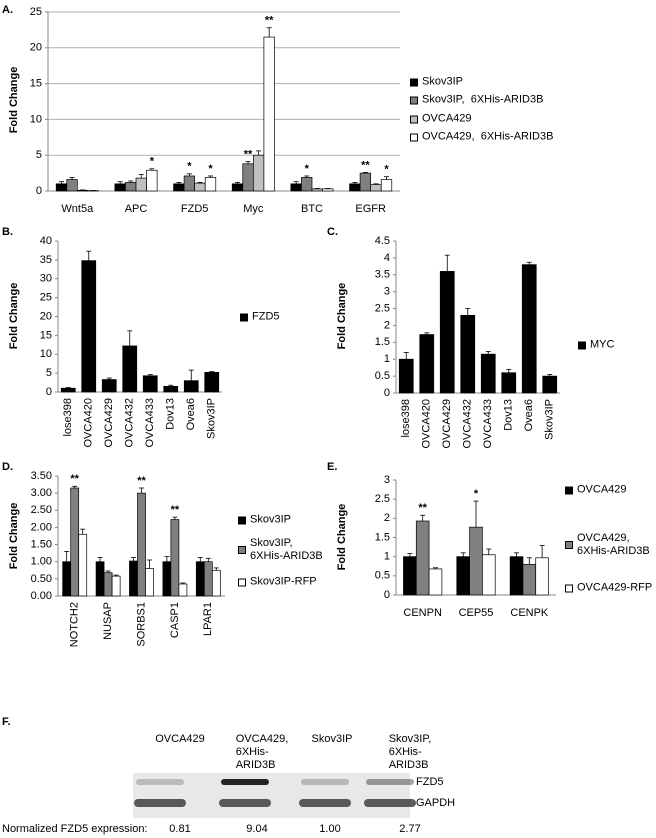  What do you see at coordinates (260, 317) in the screenshot?
I see `legend-entry: FZD5` at bounding box center [260, 317].